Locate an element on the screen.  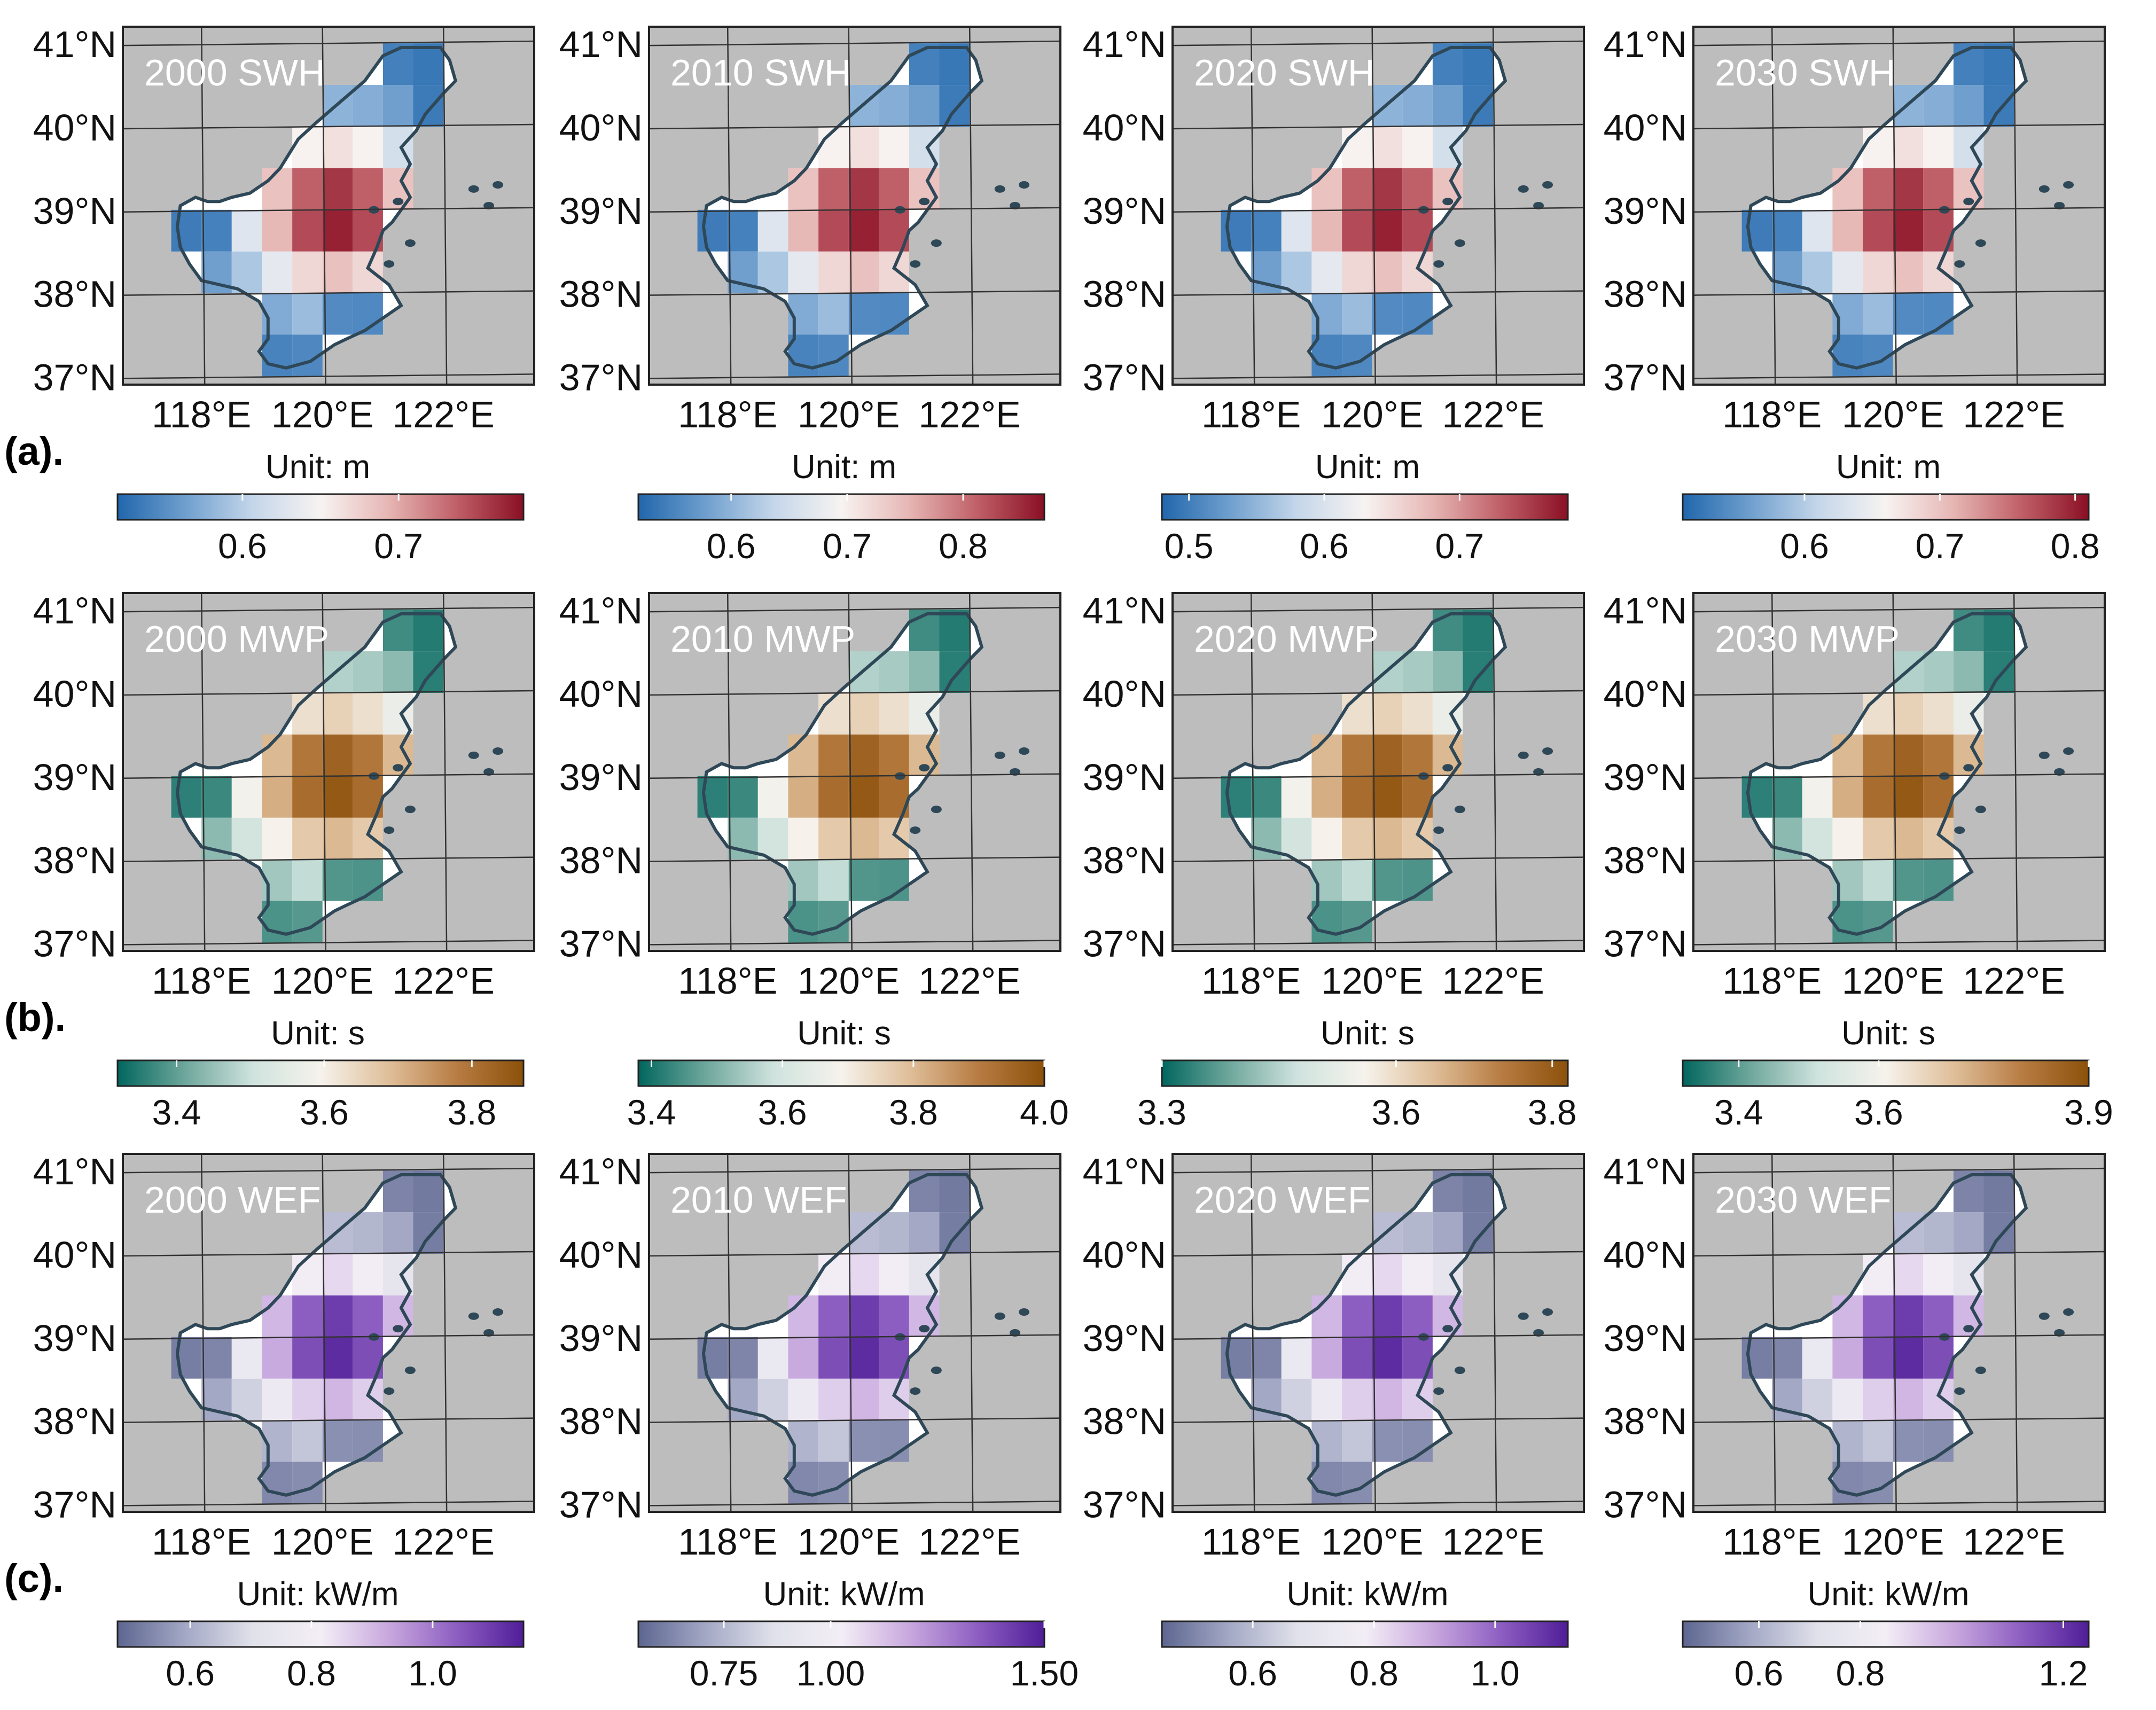
panel-title: 2030 SWH is located at coordinates (1805, 72).